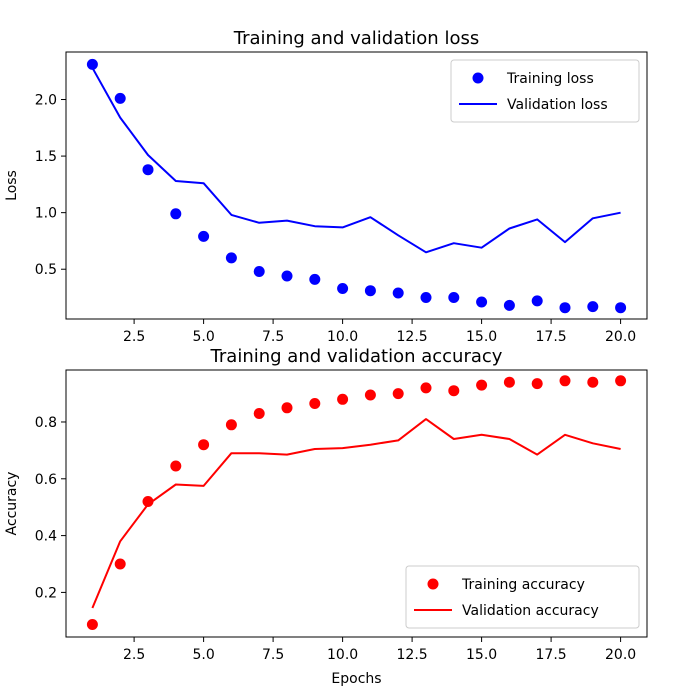 This screenshot has height=700, width=687. What do you see at coordinates (551, 337) in the screenshot?
I see `loss-xtick-label: 17.5` at bounding box center [551, 337].